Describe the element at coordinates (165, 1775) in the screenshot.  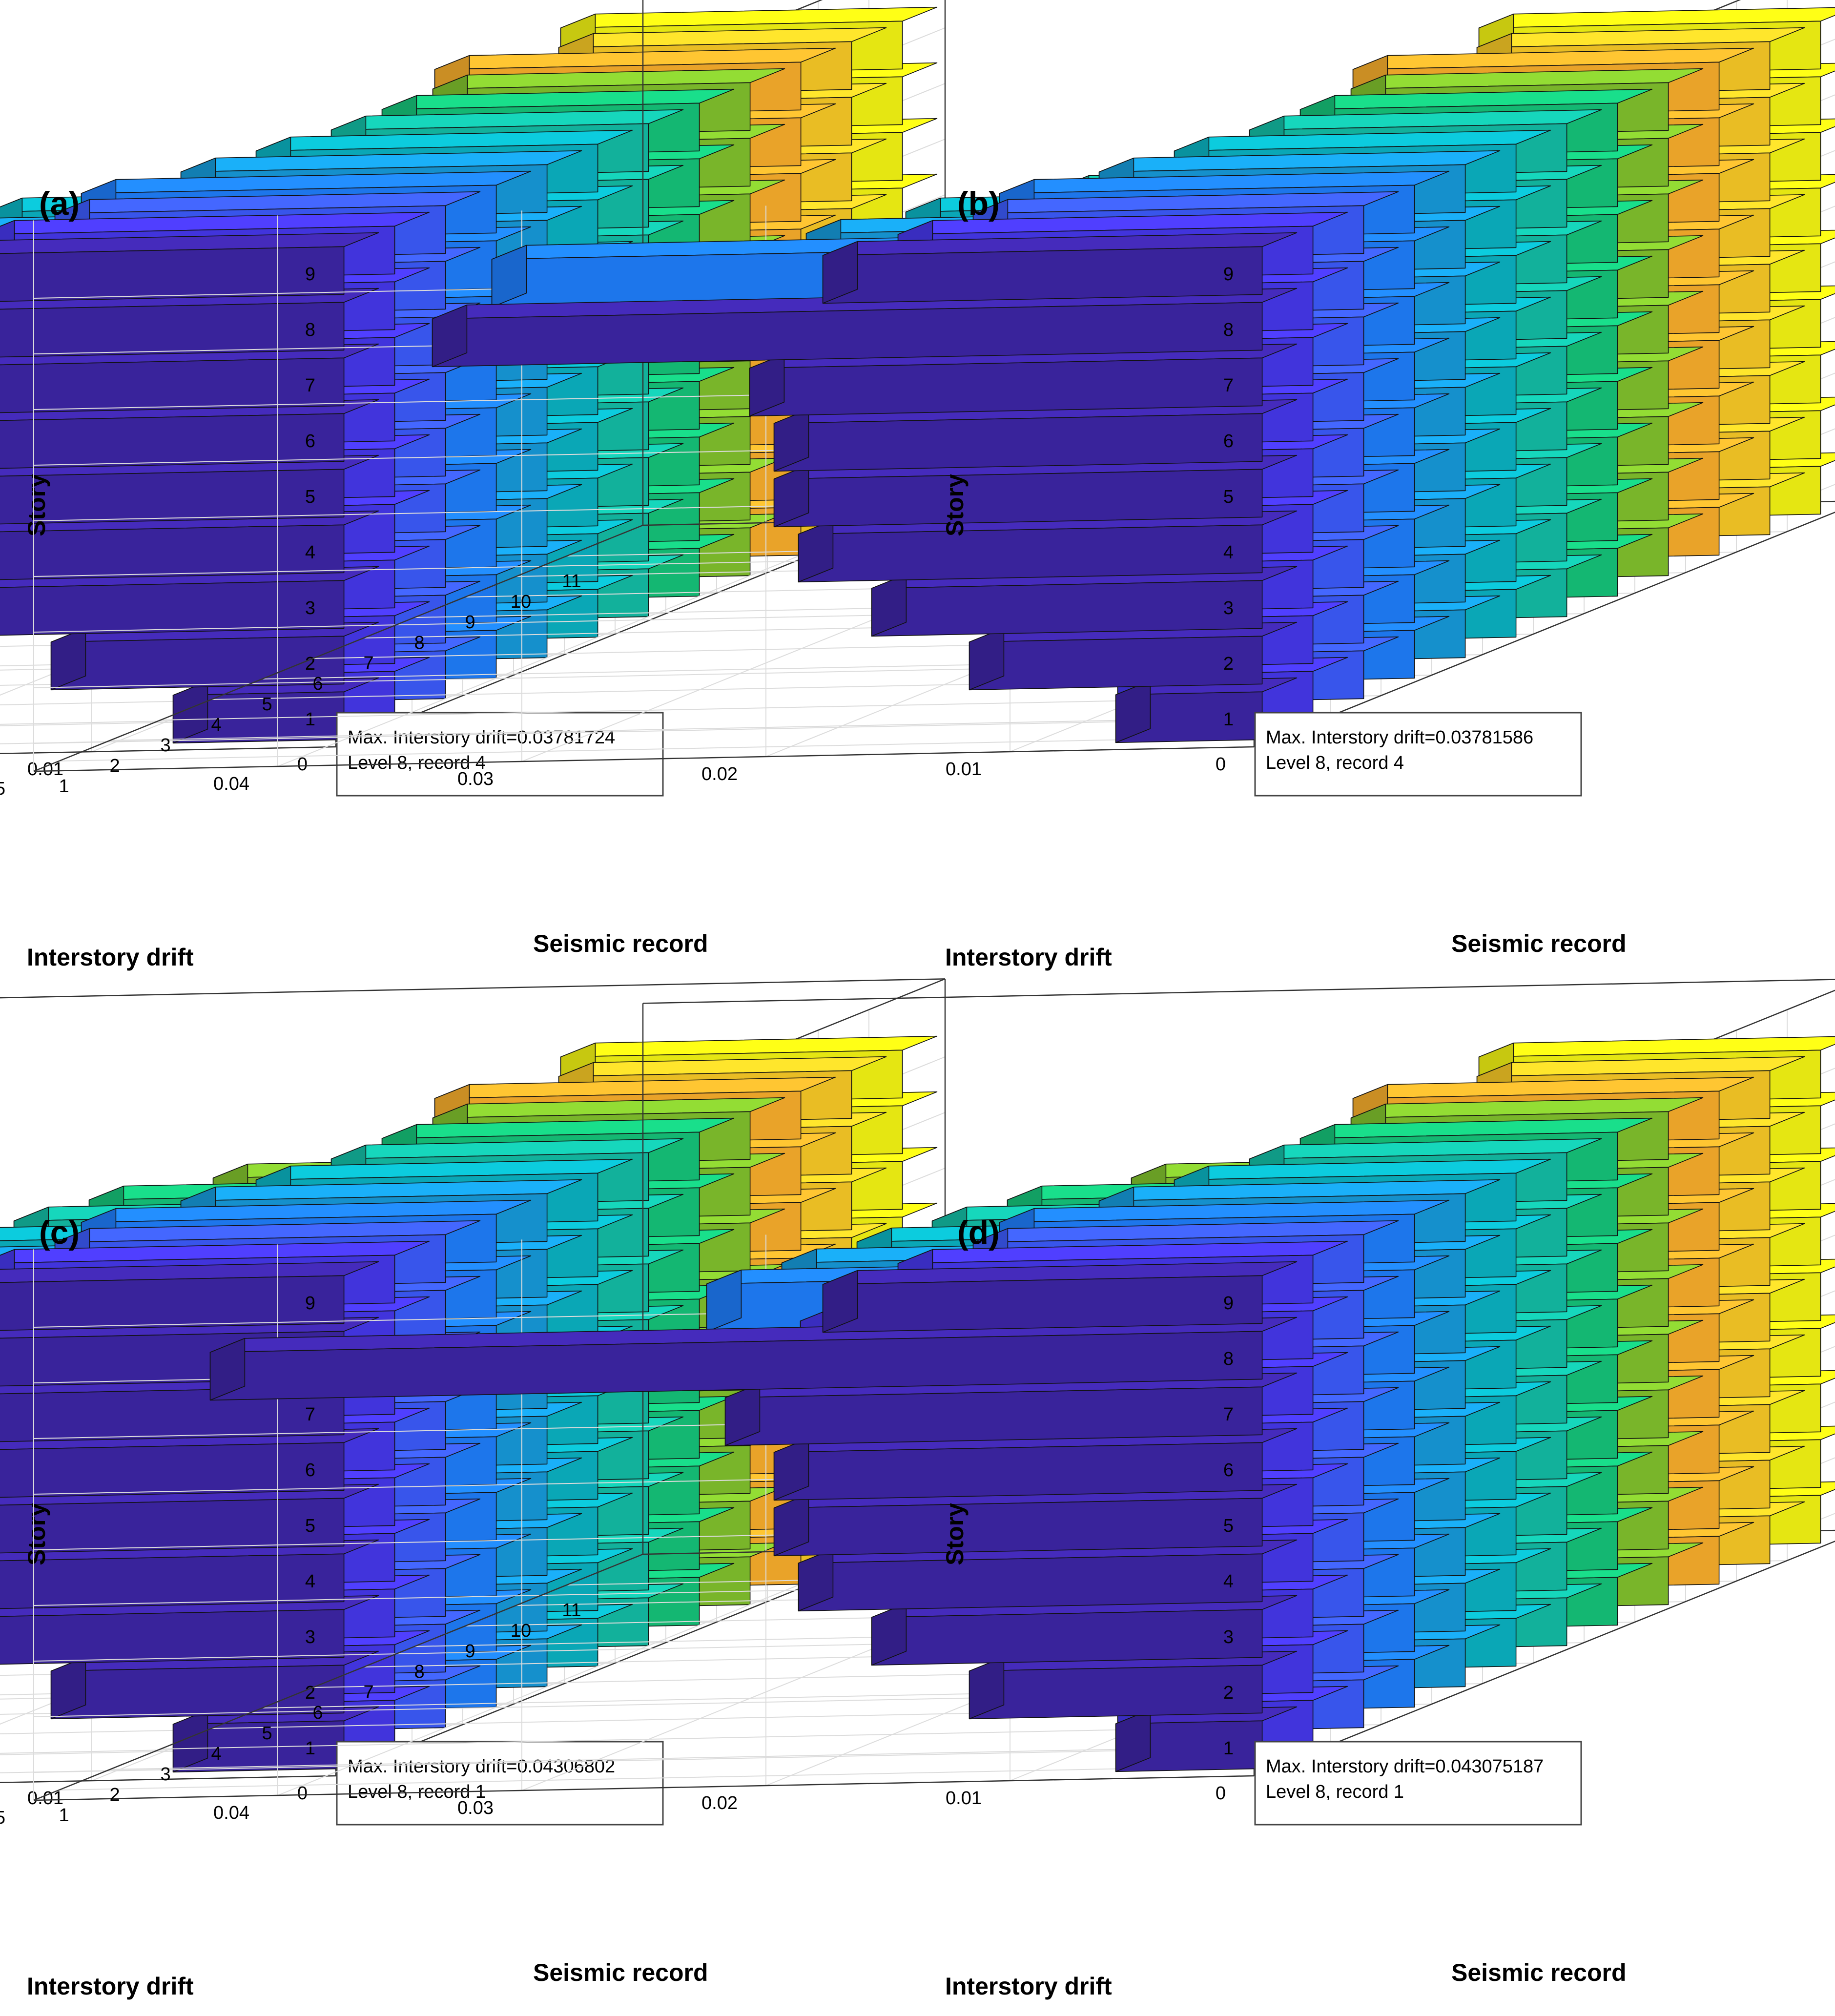
I see `record-tick-label: 3` at that location.